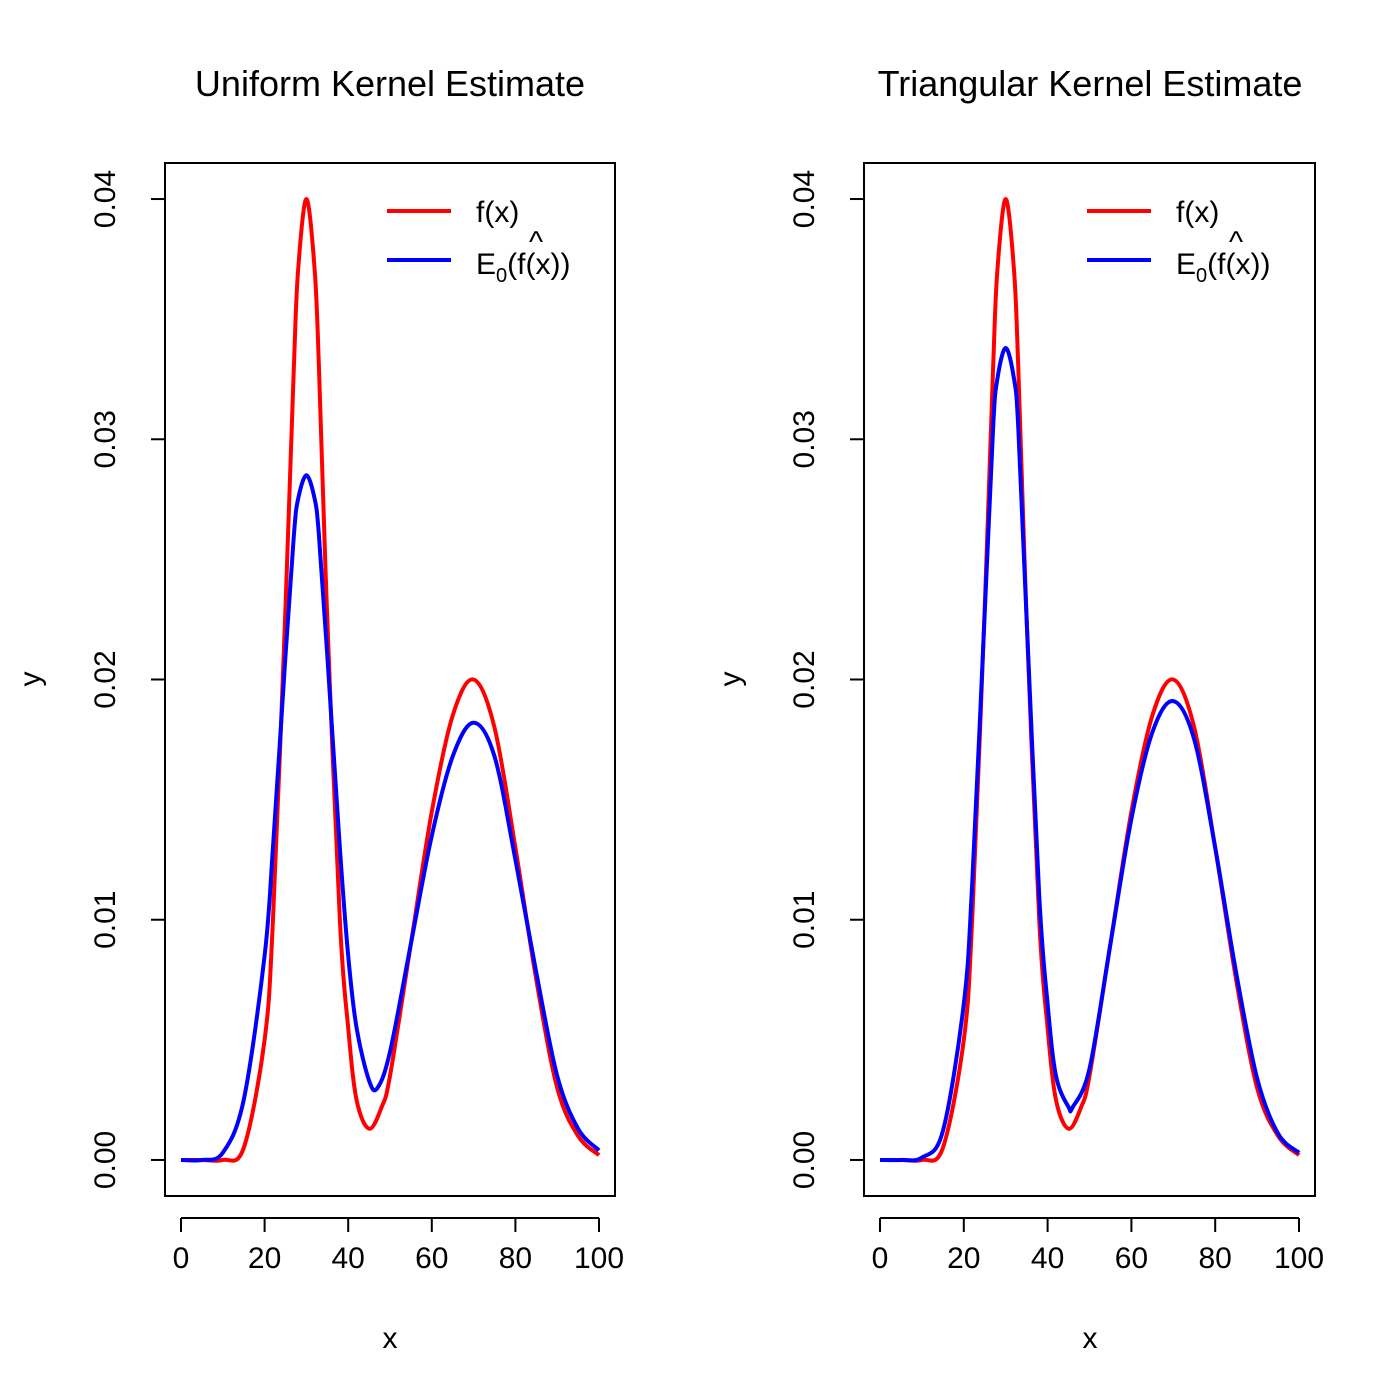 This screenshot has height=1400, width=1400. Describe the element at coordinates (390, 83) in the screenshot. I see `chart-title: Uniform Kernel Estimate` at that location.